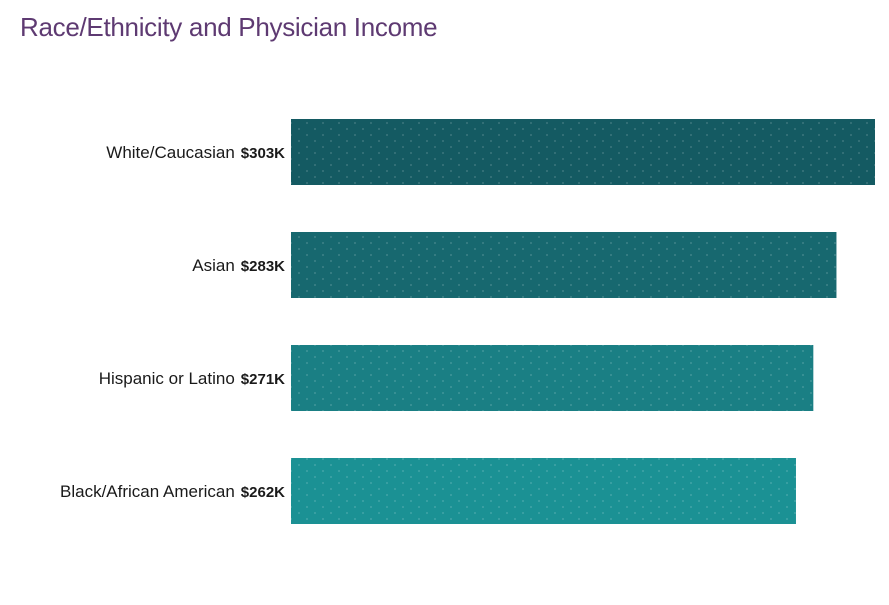  I want to click on chart-title: Race/Ethnicity and Physician Income, so click(229, 27).